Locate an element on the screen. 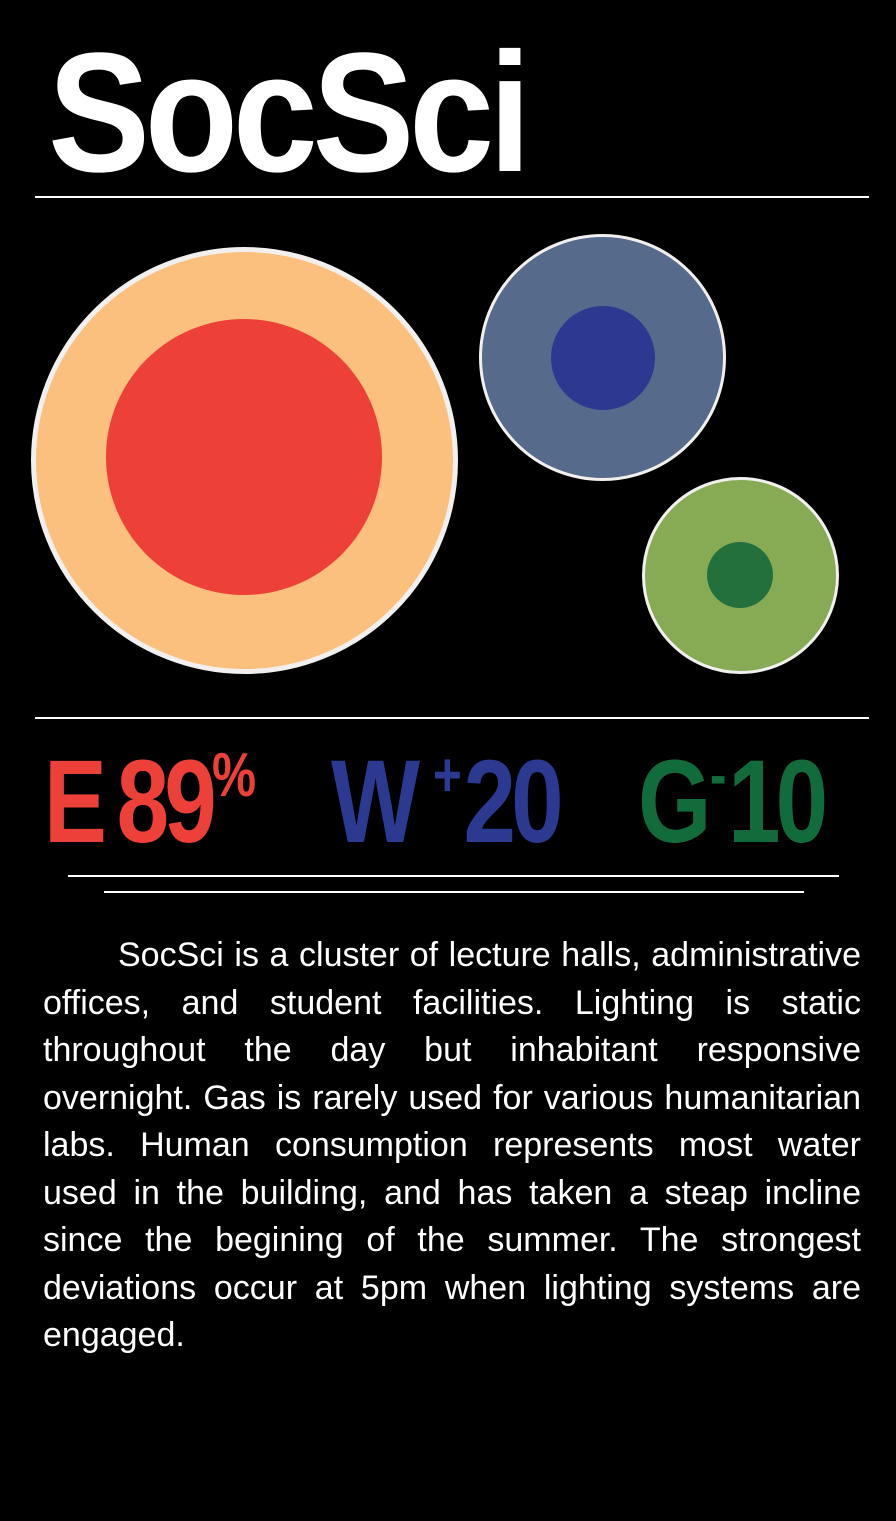  electricity-letter: E is located at coordinates (75, 802).